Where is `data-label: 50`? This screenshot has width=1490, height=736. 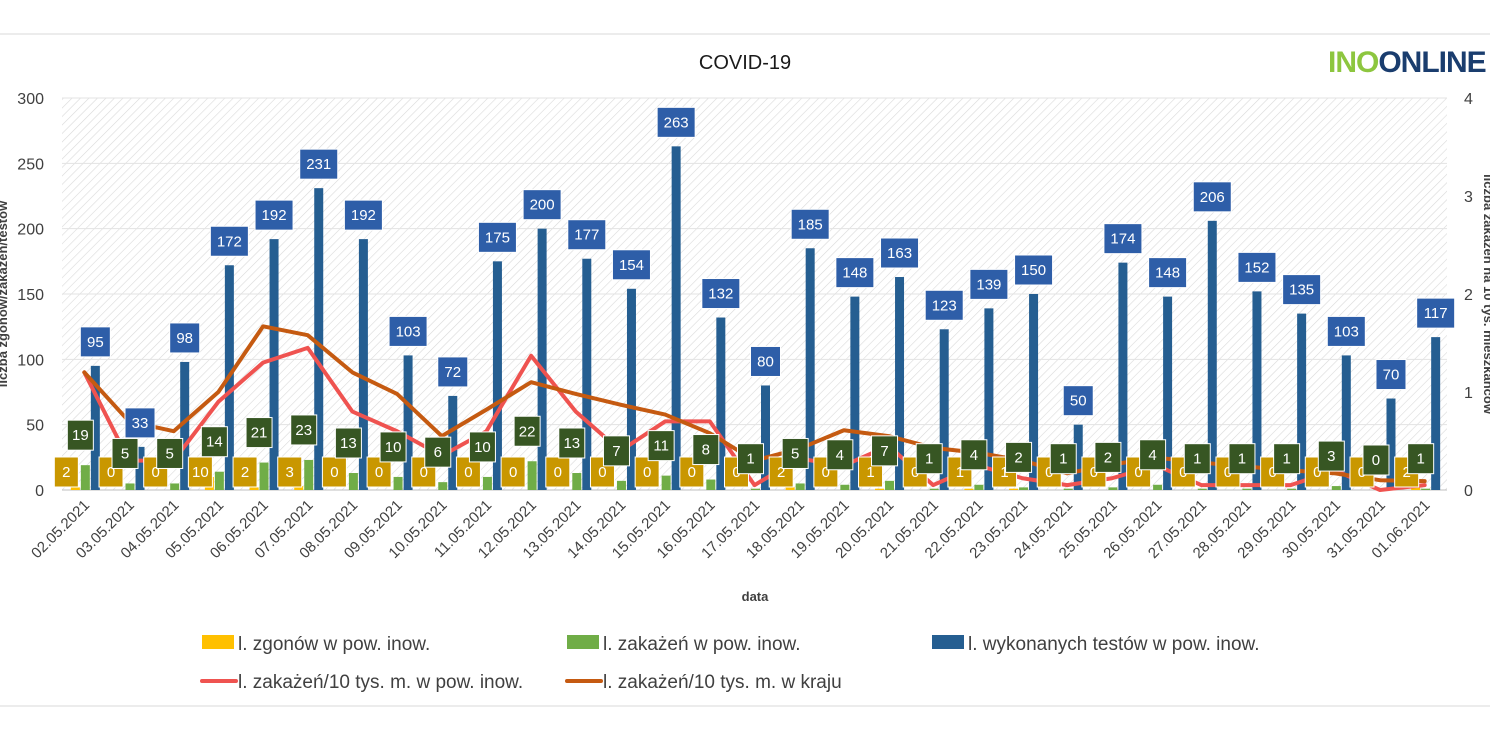
data-label: 50 is located at coordinates (1078, 401).